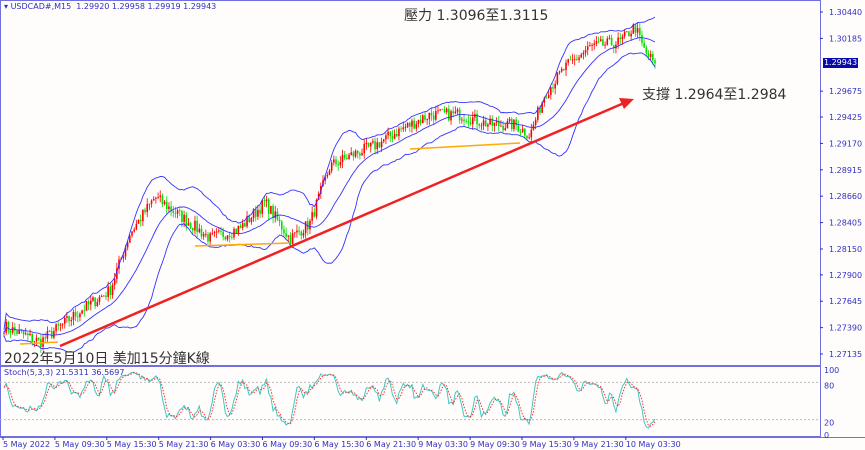 The width and height of the screenshot is (865, 450). Describe the element at coordinates (845, 196) in the screenshot. I see `price-tick-label: 1.28660` at that location.